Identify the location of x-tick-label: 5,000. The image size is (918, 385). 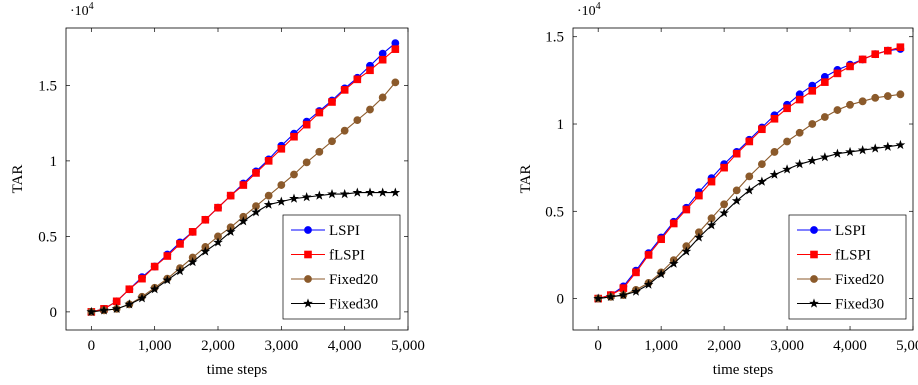
(408, 346).